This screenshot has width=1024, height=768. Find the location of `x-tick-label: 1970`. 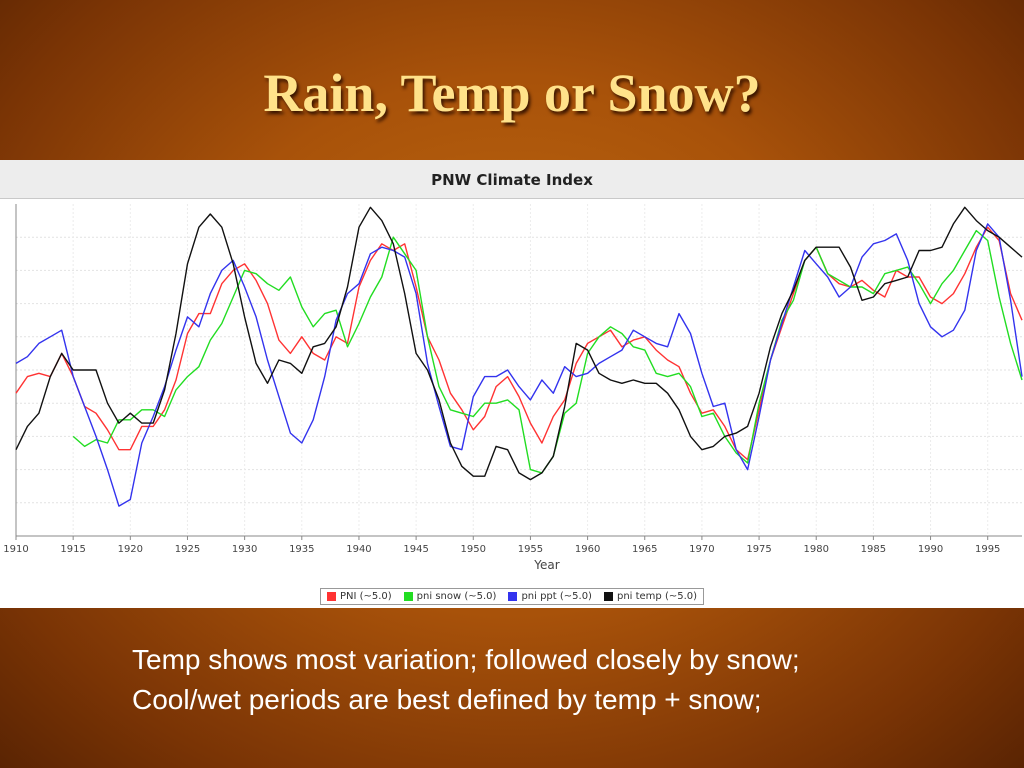

x-tick-label: 1970 is located at coordinates (701, 549).